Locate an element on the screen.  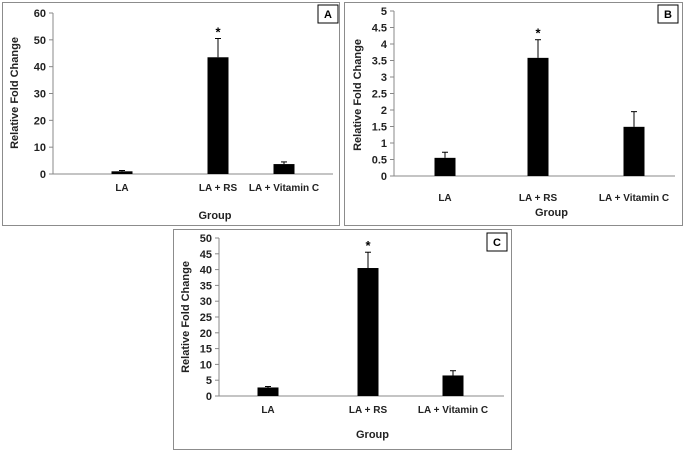
chart-a-y-tick-label: 60 is located at coordinates (40, 14).